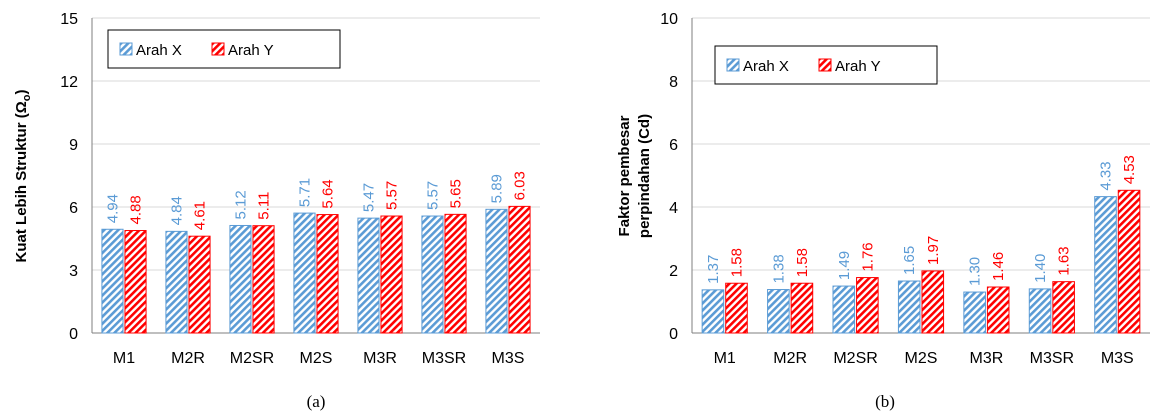 The image size is (1154, 412). I want to click on data-label-x: 5.47, so click(368, 197).